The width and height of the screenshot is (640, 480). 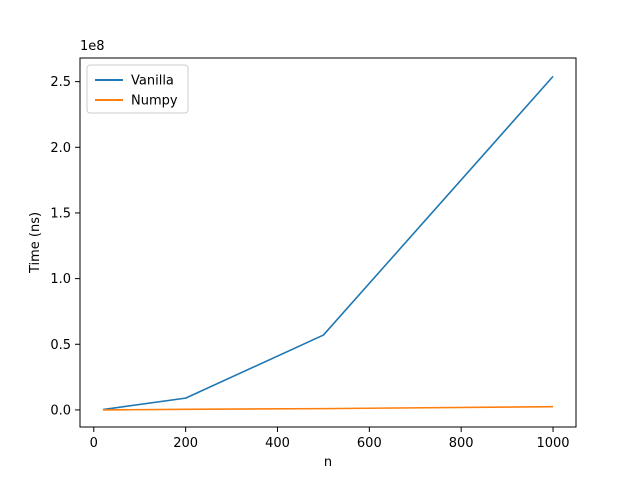 What do you see at coordinates (185, 443) in the screenshot?
I see `x-tick-label: 200` at bounding box center [185, 443].